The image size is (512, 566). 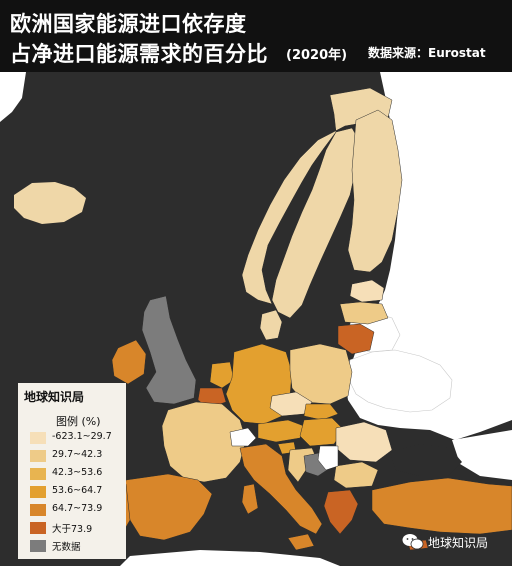 What do you see at coordinates (341, 512) in the screenshot?
I see `region-greece` at bounding box center [341, 512].